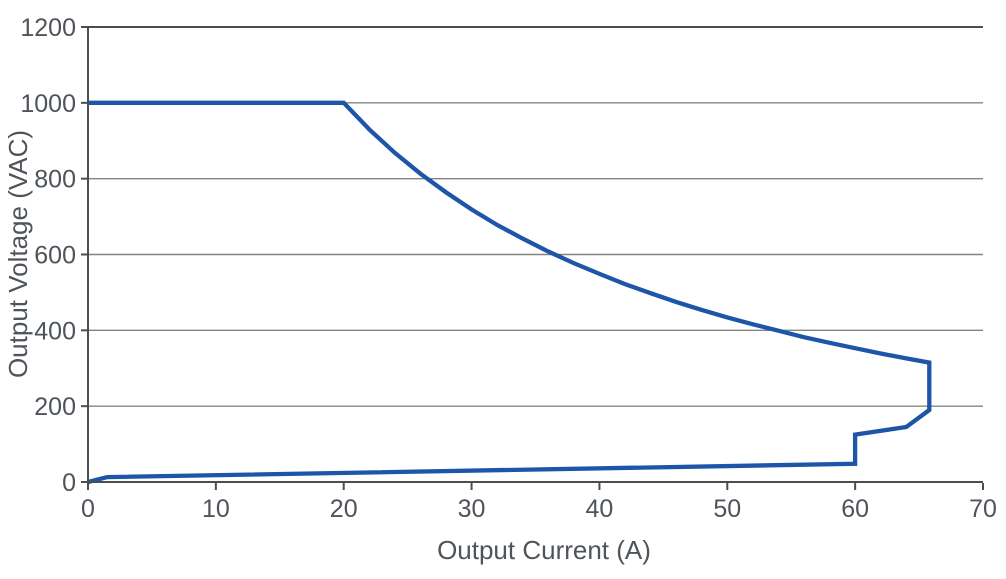 Image resolution: width=1006 pixels, height=579 pixels. I want to click on x-tick-label: 40, so click(600, 509).